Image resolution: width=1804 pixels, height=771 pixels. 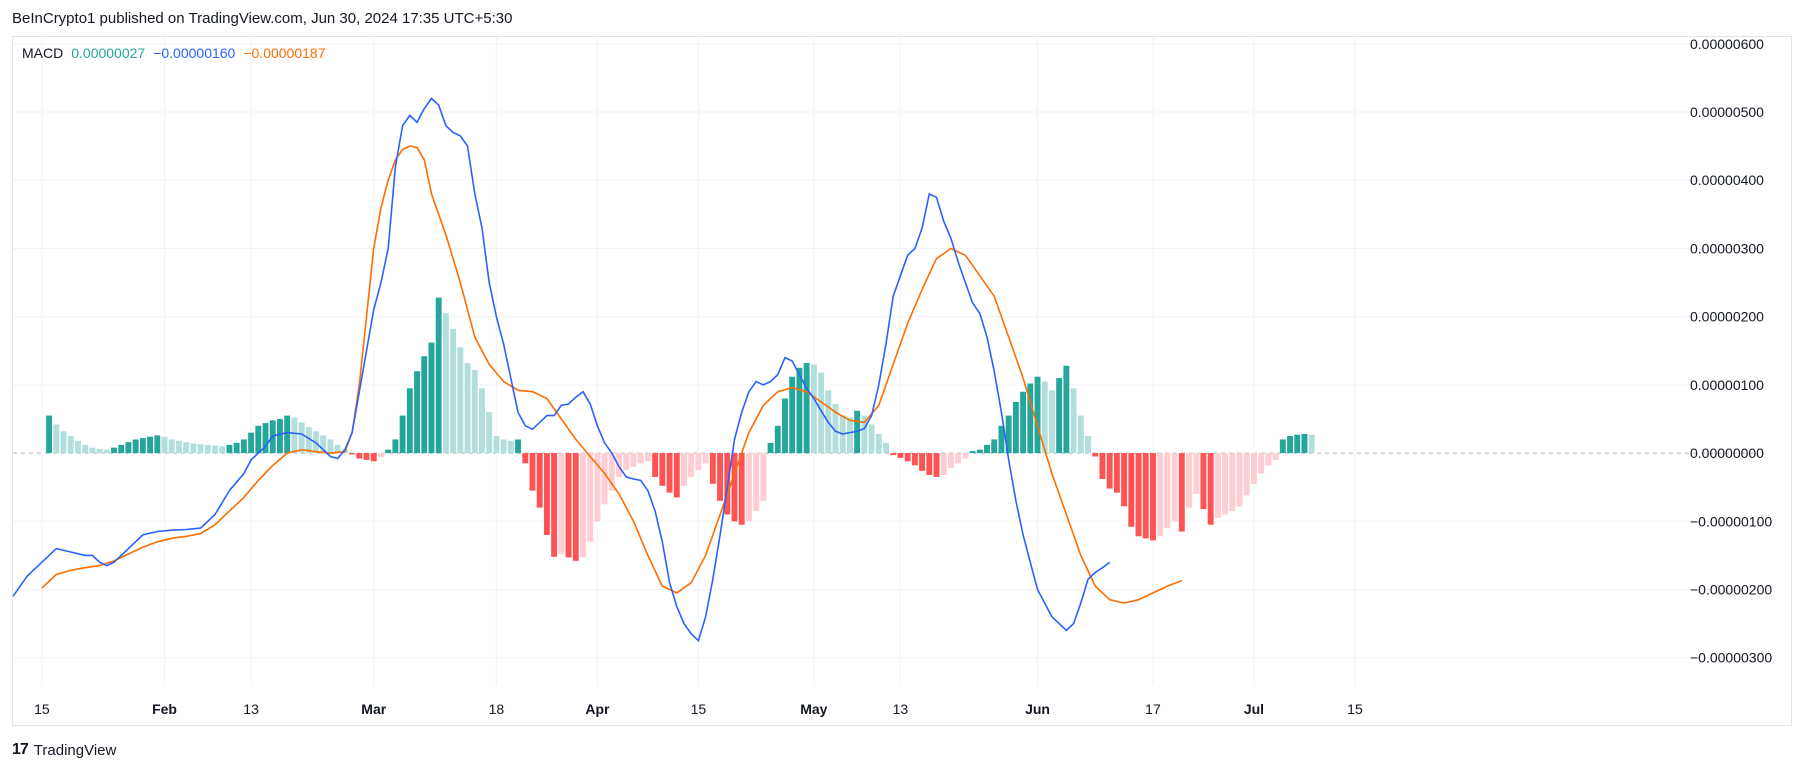 I want to click on x-tick-label: Jun, so click(x=1037, y=709).